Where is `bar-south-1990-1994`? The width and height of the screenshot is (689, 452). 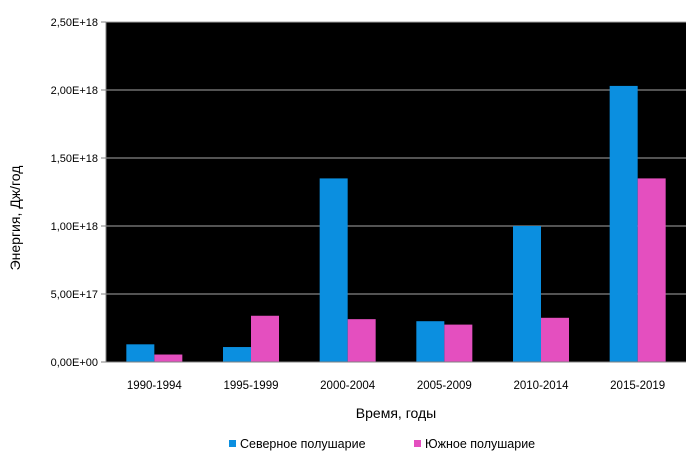
bar-south-1990-1994 is located at coordinates (168, 358).